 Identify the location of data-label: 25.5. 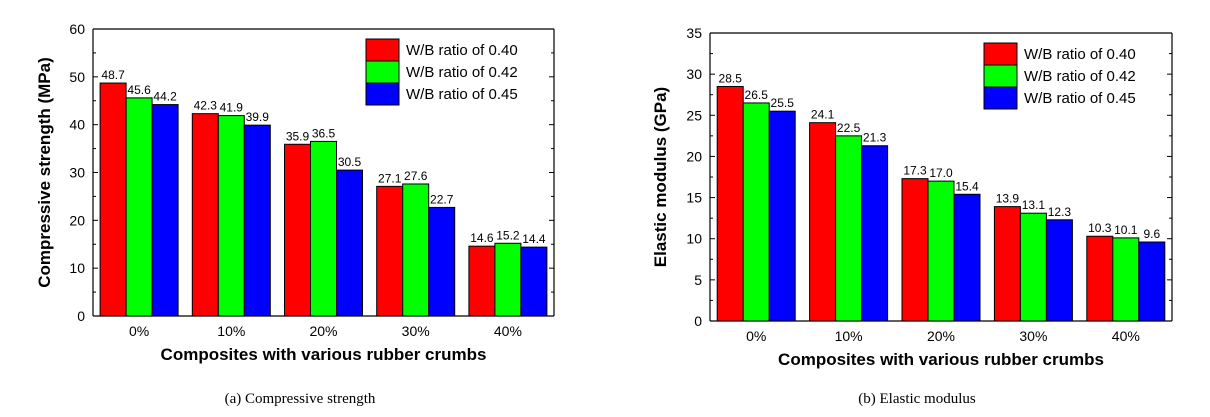
(783, 103).